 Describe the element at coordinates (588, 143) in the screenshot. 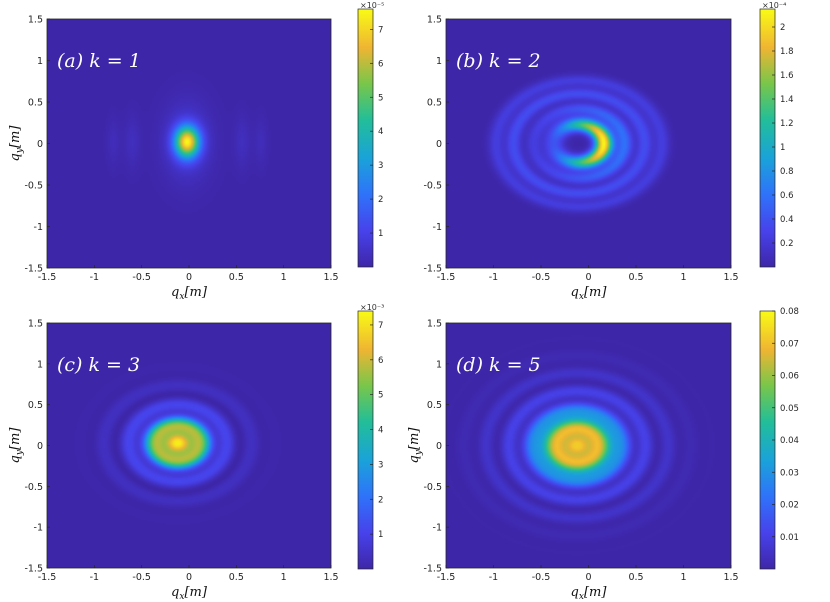

I see `heatmap-b` at that location.